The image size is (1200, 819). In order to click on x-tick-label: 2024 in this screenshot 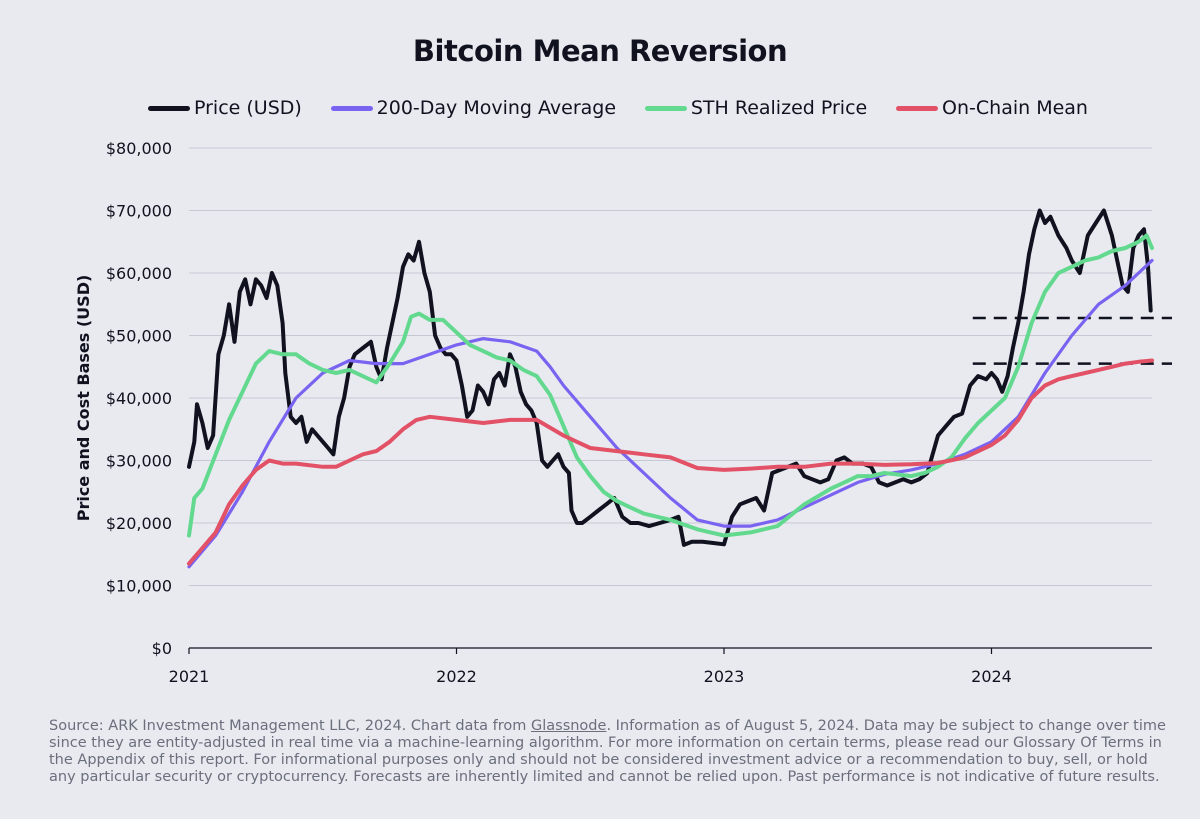, I will do `click(991, 676)`.